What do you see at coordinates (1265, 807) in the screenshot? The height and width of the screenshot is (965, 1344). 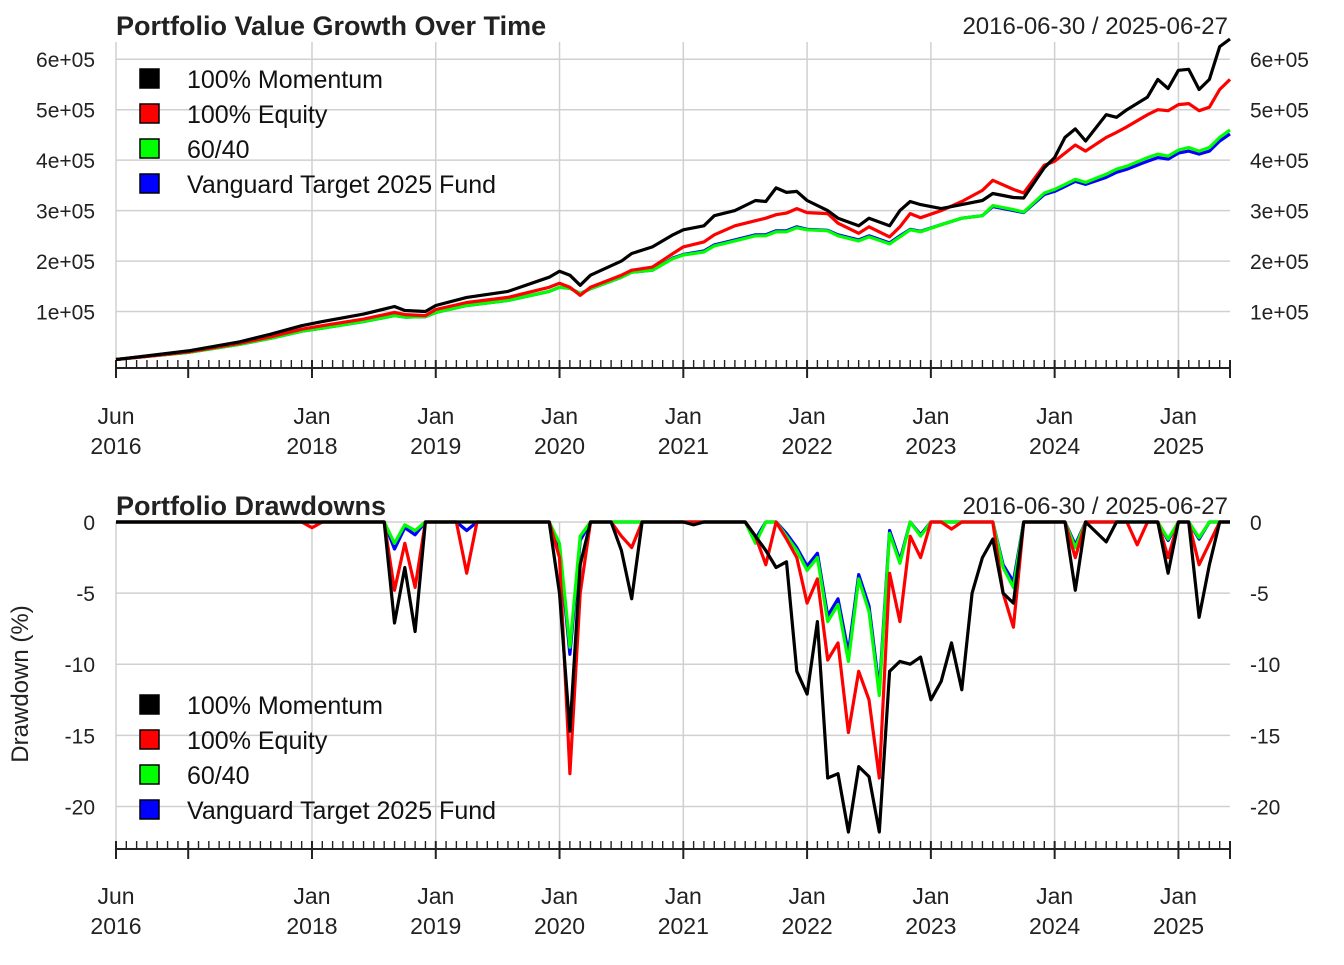 I see `y-tick-label-right: -20` at bounding box center [1265, 807].